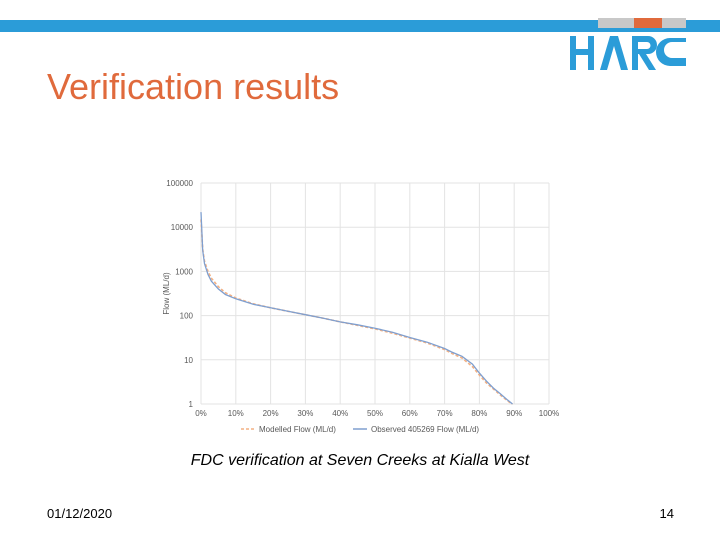 Image resolution: width=720 pixels, height=540 pixels. Describe the element at coordinates (193, 86) in the screenshot. I see `slide-title: Verification results` at that location.